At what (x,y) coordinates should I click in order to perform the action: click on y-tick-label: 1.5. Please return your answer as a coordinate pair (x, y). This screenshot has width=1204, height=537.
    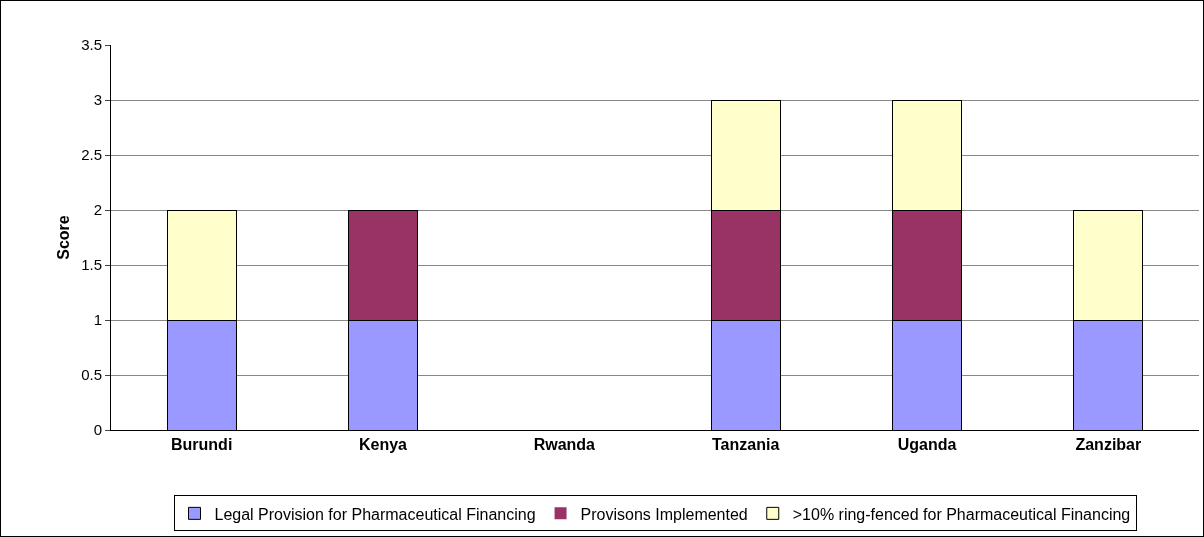
    Looking at the image, I should click on (91, 265).